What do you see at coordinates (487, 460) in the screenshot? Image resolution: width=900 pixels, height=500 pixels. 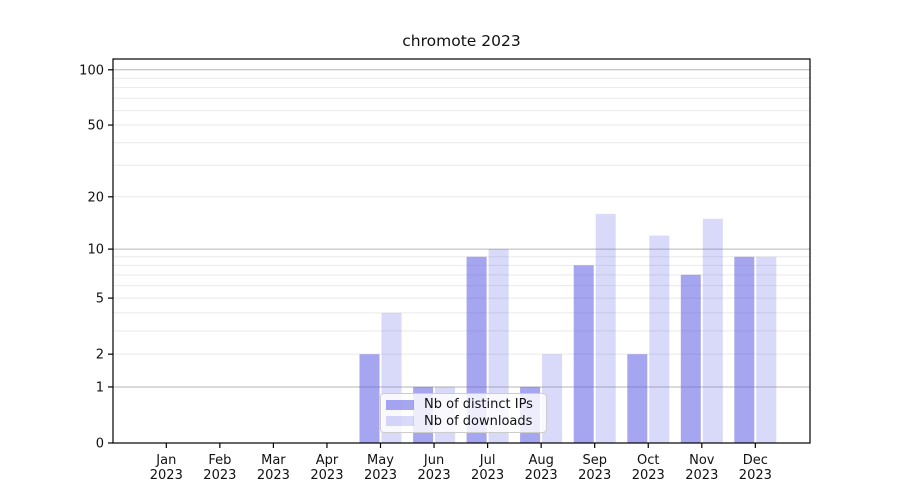 I see `x-tick-label-month: Jul` at bounding box center [487, 460].